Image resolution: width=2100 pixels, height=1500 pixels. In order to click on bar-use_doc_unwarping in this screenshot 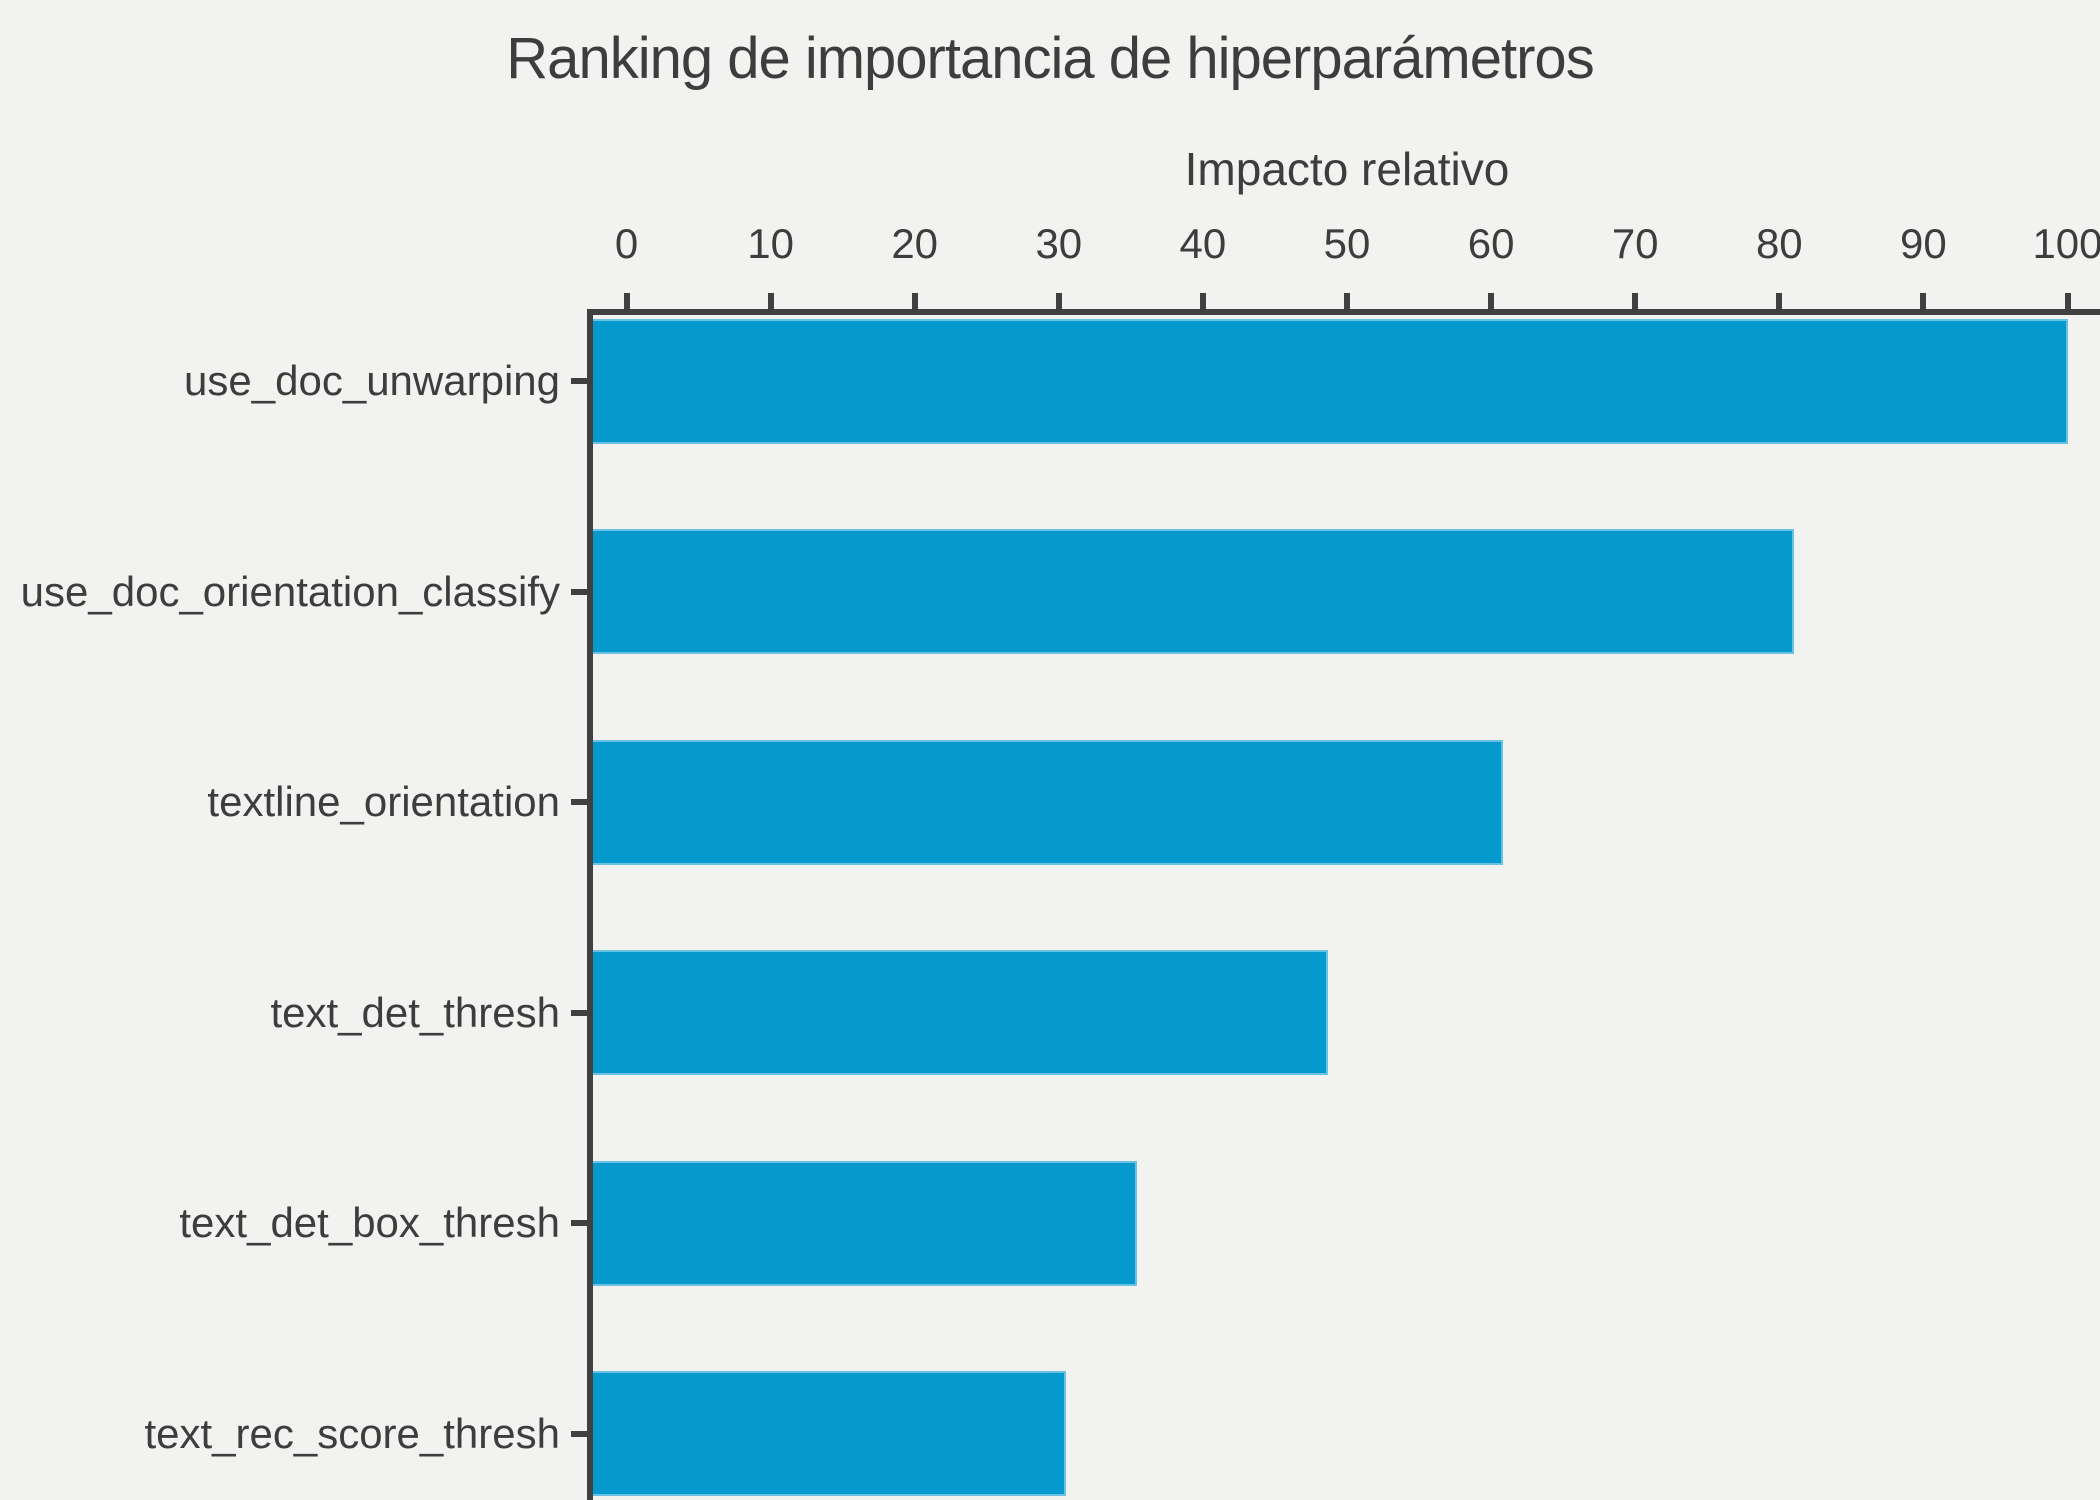, I will do `click(1330, 381)`.